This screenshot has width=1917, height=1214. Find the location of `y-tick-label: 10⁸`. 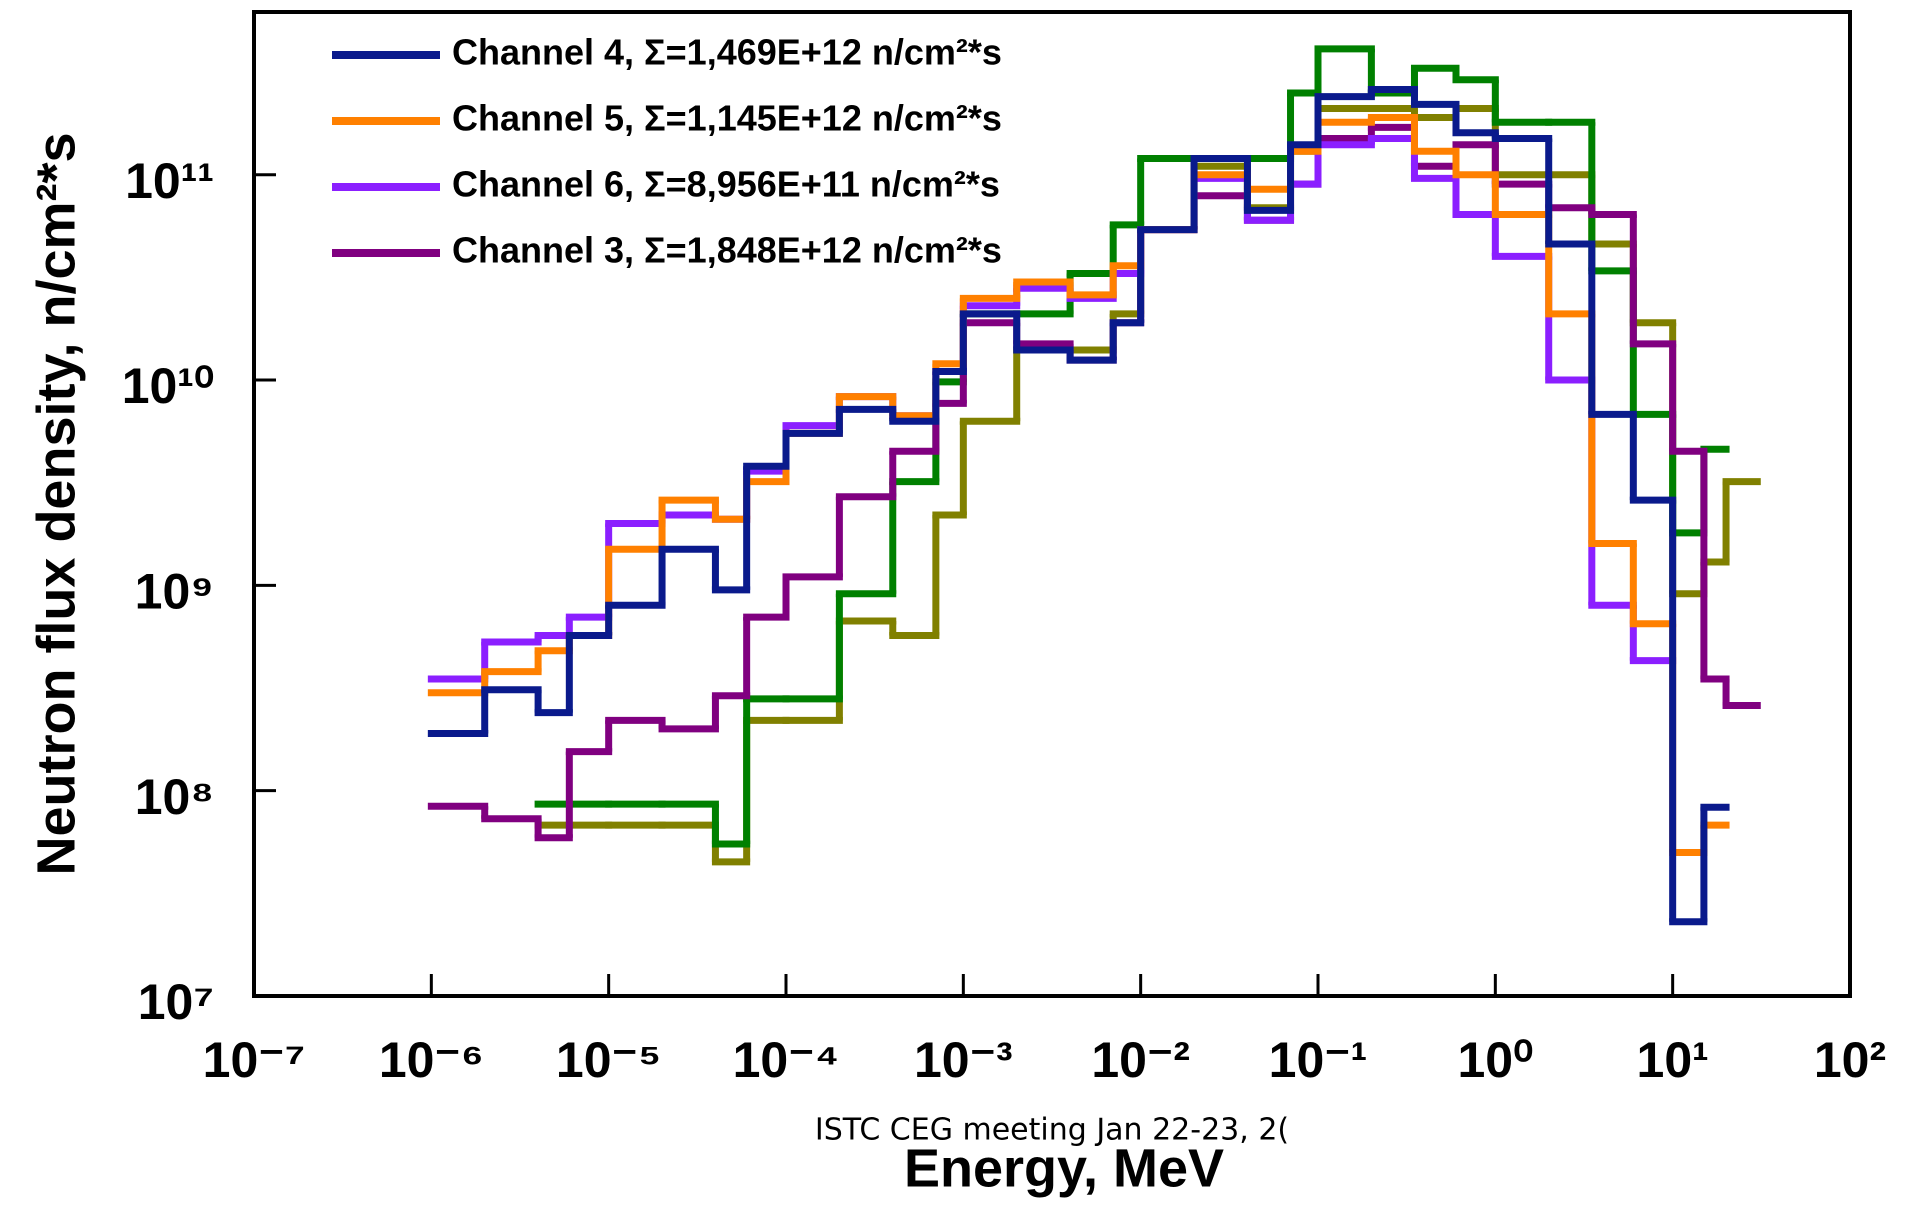

y-tick-label: 10⁸ is located at coordinates (174, 797).